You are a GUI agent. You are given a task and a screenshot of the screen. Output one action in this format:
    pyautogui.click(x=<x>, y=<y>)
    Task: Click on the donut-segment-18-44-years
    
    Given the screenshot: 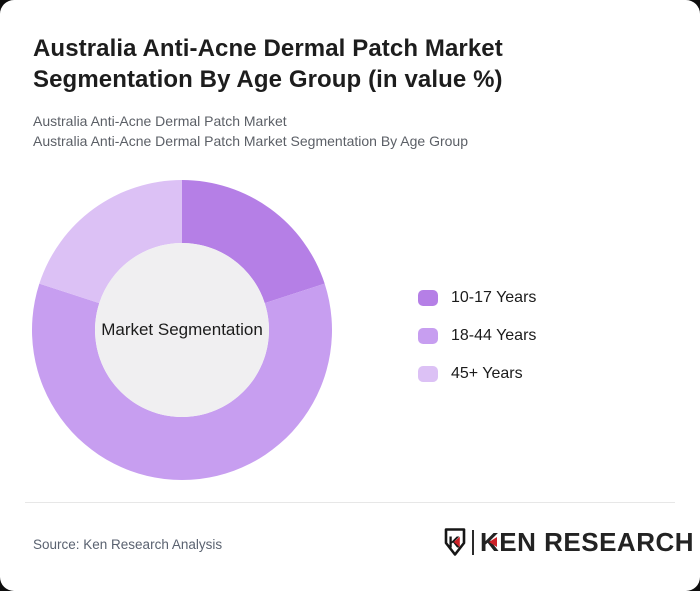 What is the action you would take?
    pyautogui.click(x=182, y=381)
    